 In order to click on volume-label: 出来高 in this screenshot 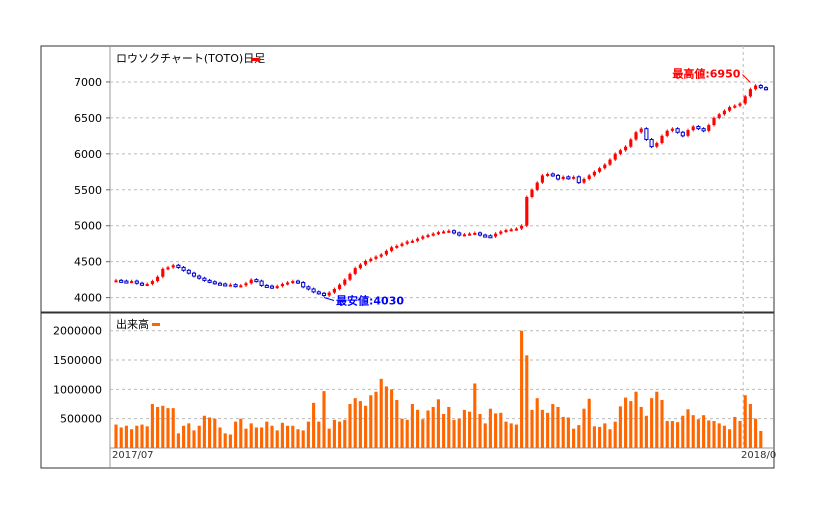, I will do `click(132, 324)`.